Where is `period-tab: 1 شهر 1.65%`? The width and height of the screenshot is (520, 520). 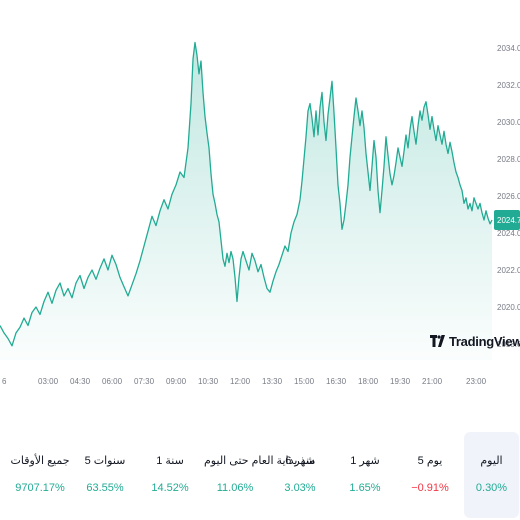
period-tab: 1 شهر 1.65% is located at coordinates (365, 475).